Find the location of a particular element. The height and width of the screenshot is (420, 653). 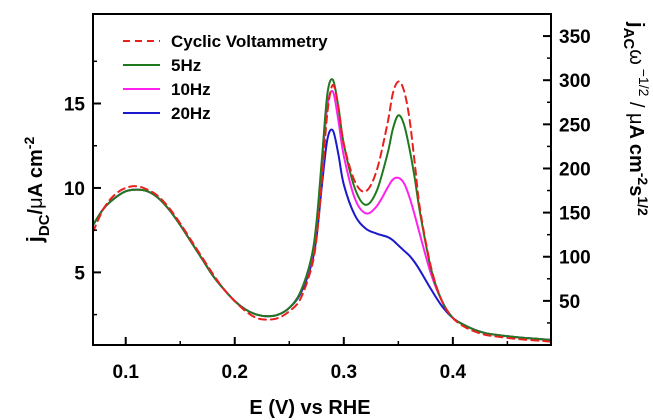

legend-label: 5Hz is located at coordinates (186, 65).